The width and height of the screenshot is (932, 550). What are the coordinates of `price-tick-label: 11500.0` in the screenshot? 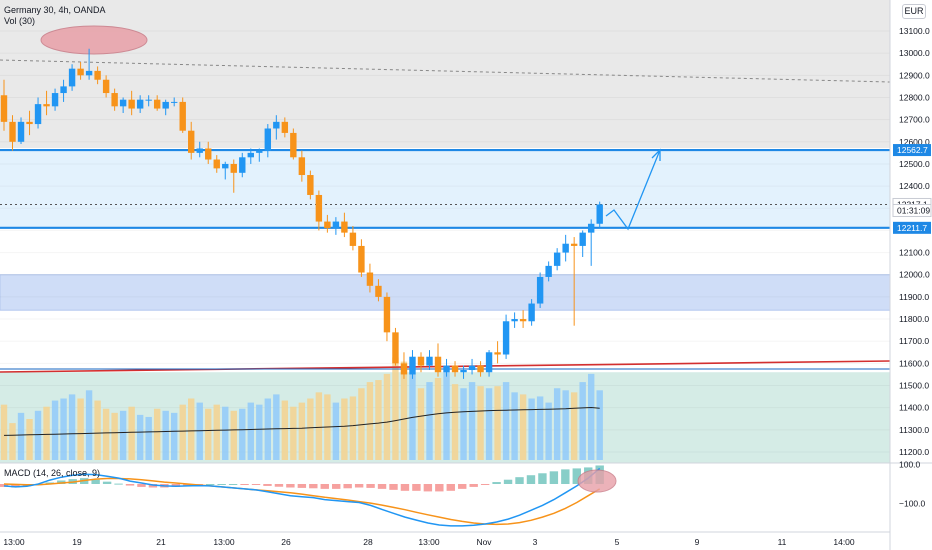 It's located at (914, 386).